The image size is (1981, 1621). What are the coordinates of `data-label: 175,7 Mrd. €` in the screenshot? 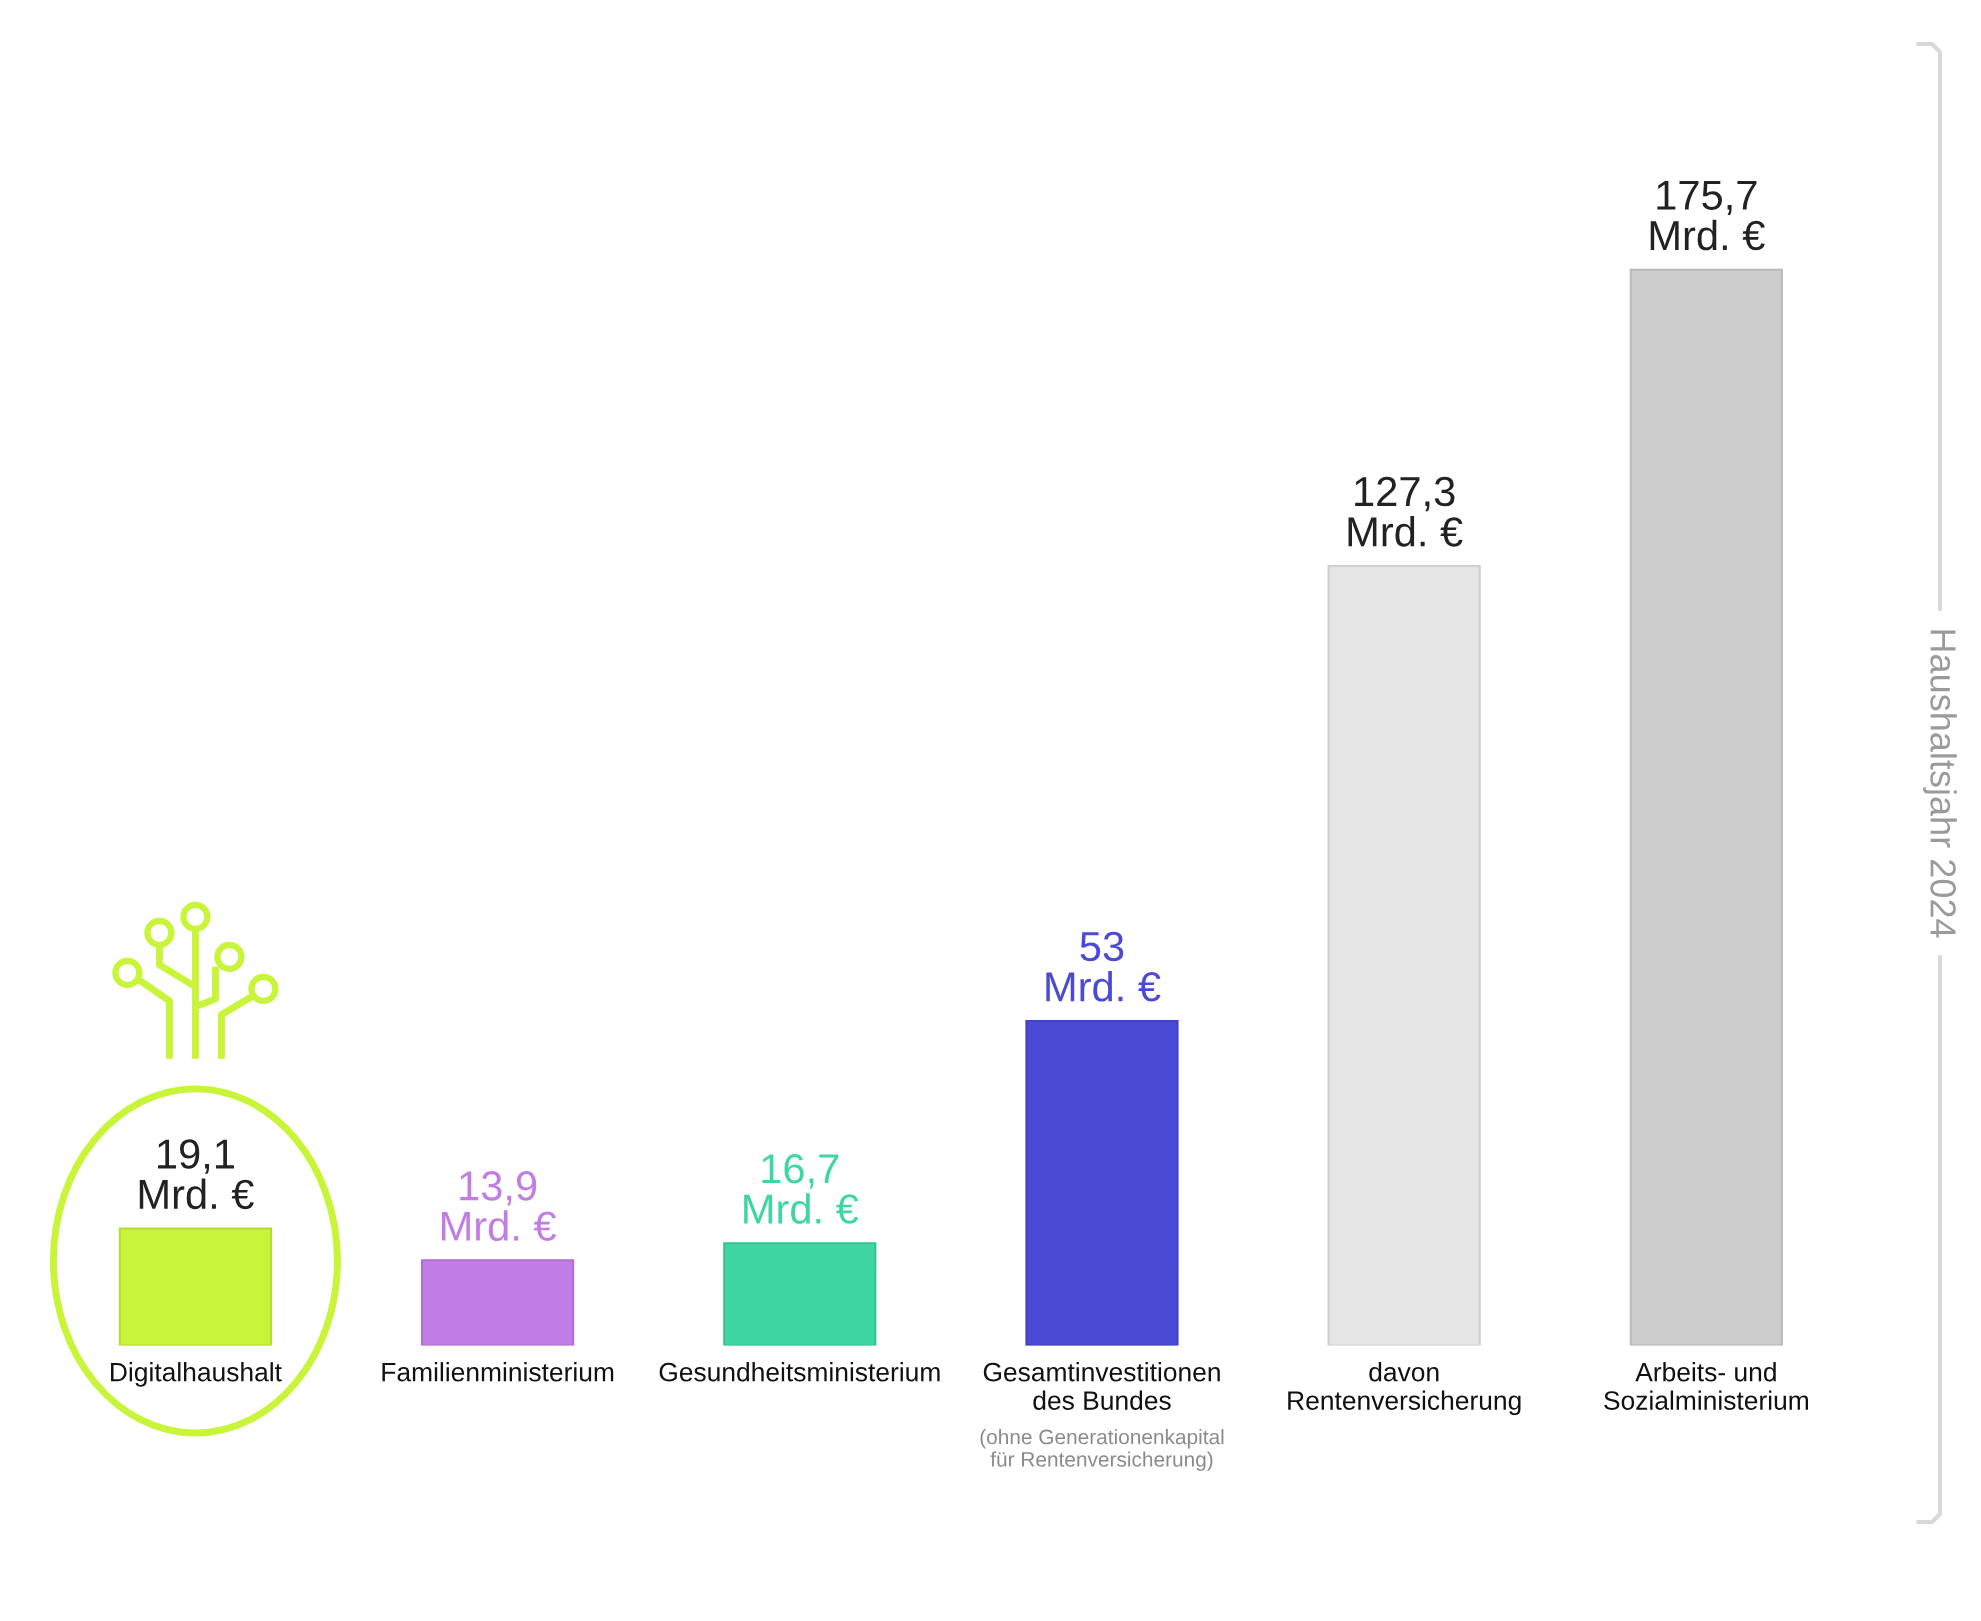 It's located at (1707, 215).